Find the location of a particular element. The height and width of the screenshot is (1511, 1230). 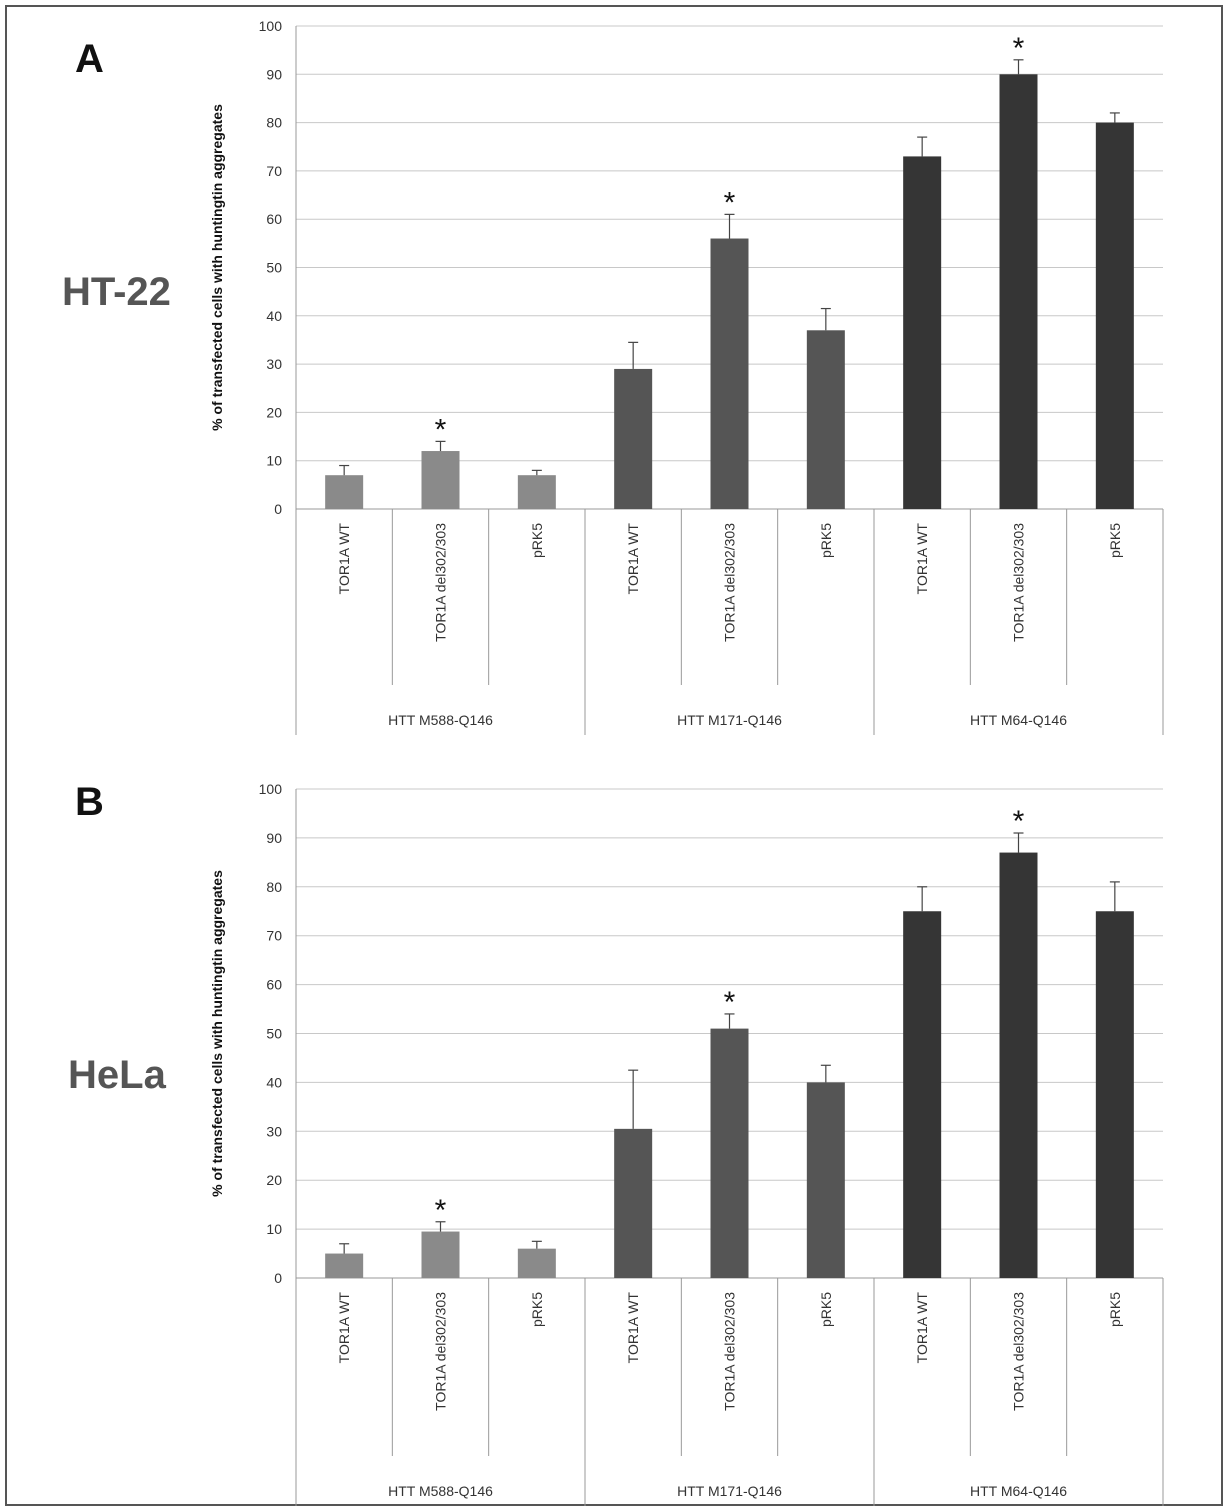

cell-line-label: HT-22 is located at coordinates (116, 292).